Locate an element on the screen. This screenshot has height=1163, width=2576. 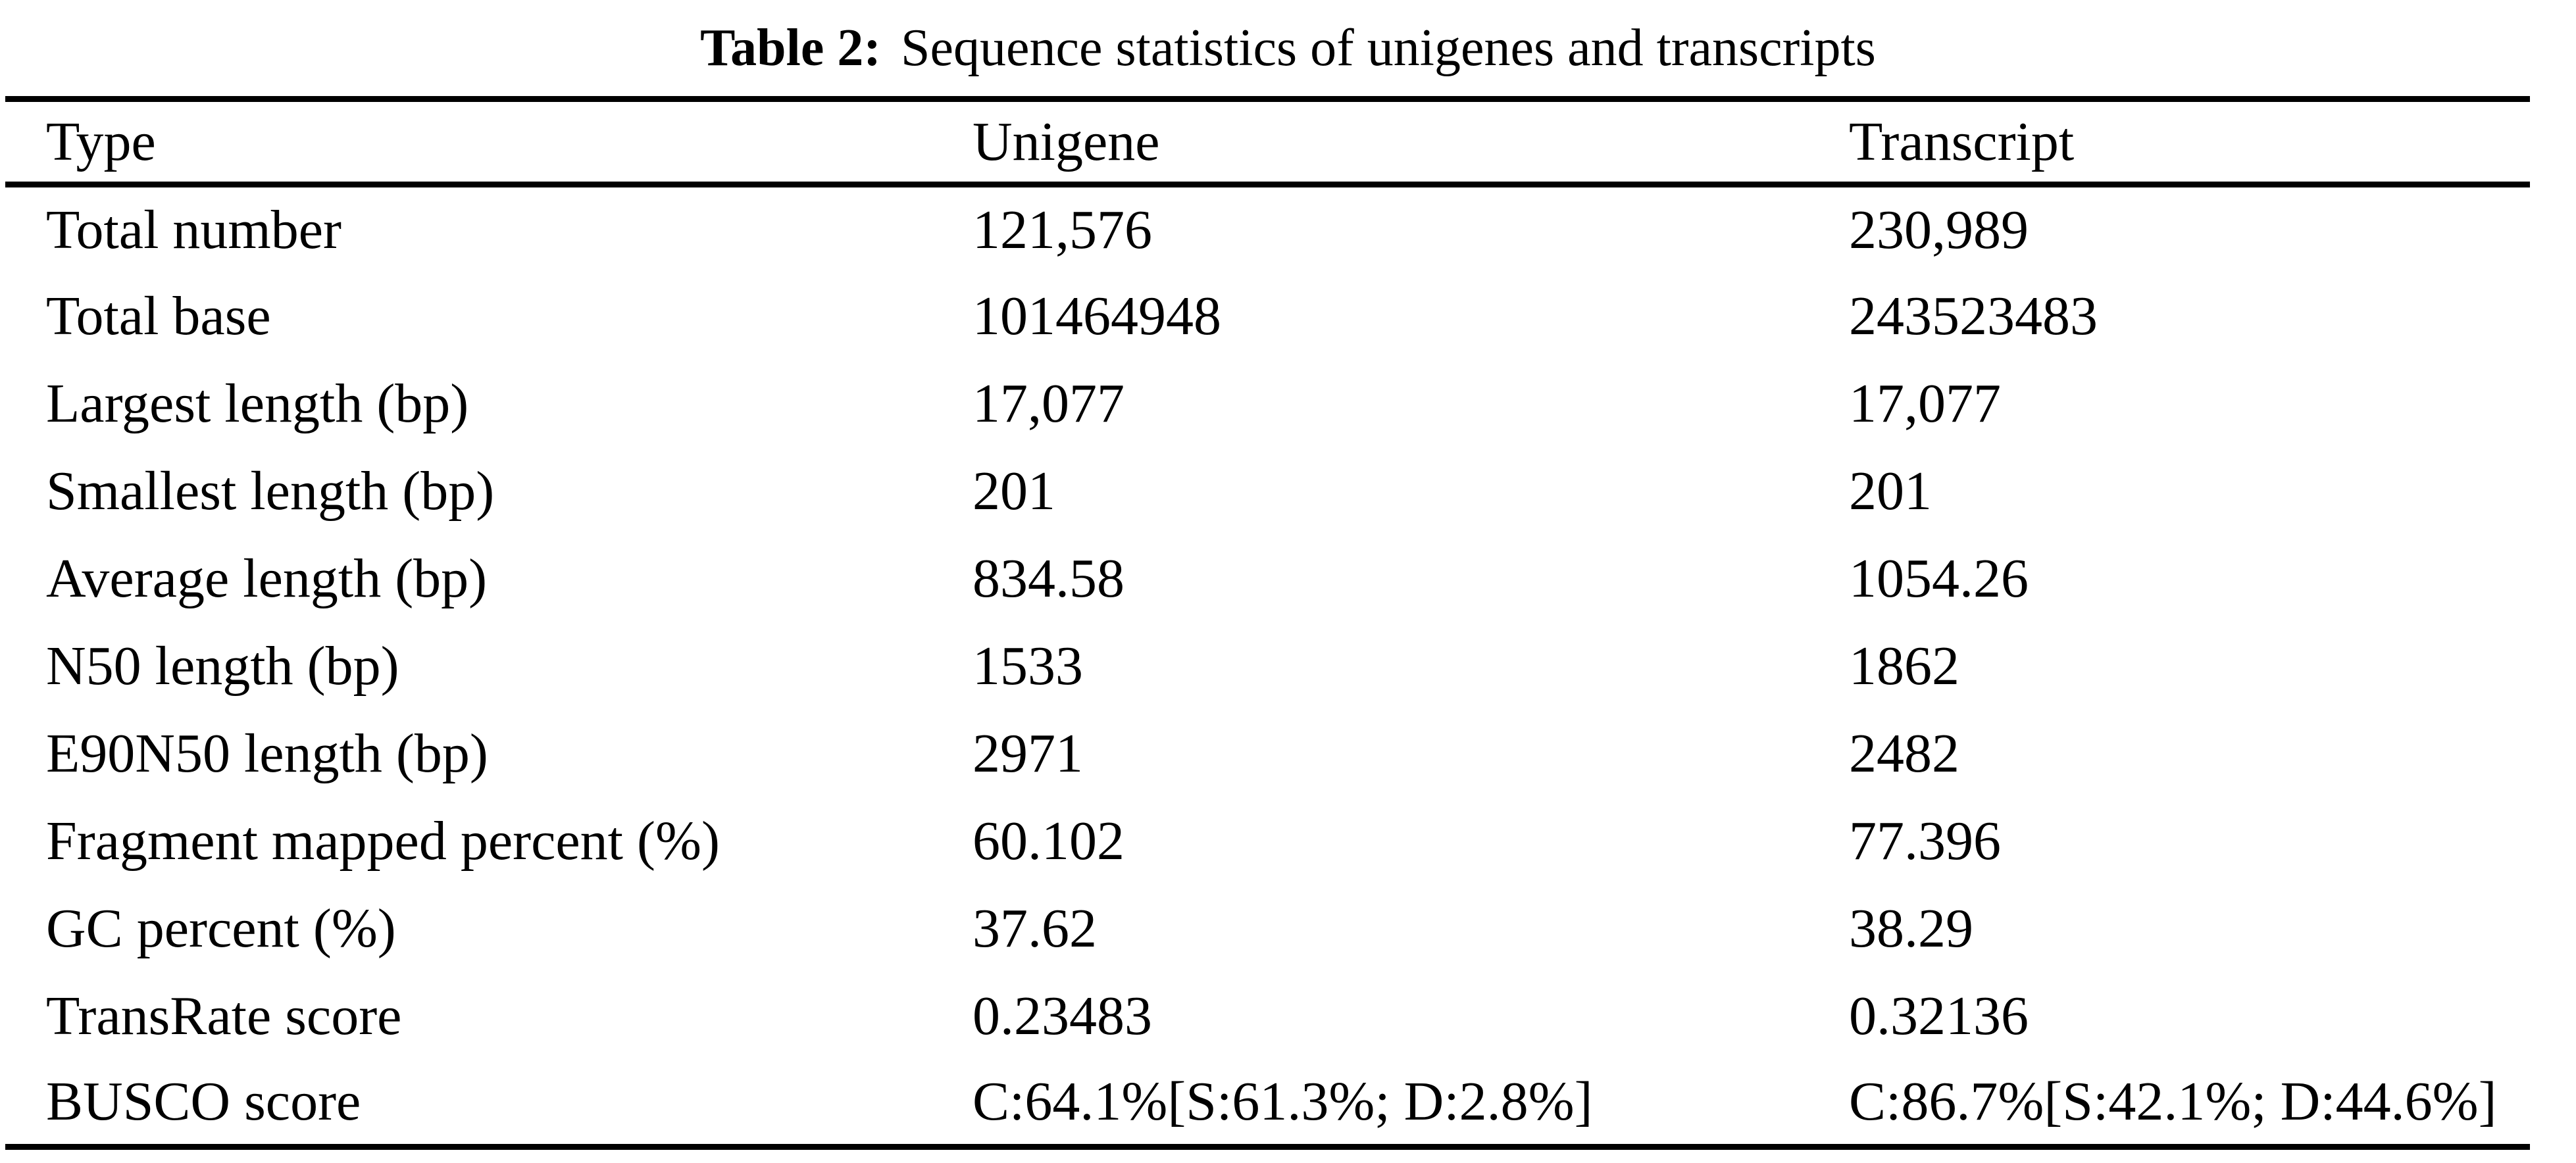
column-header-type: Type is located at coordinates (101, 141).